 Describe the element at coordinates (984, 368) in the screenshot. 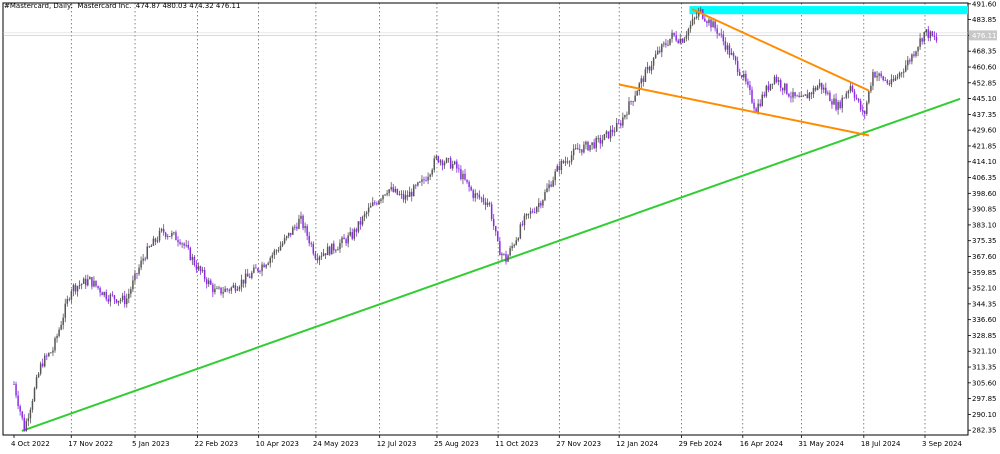

I see `y-tick-label: 313.35` at that location.